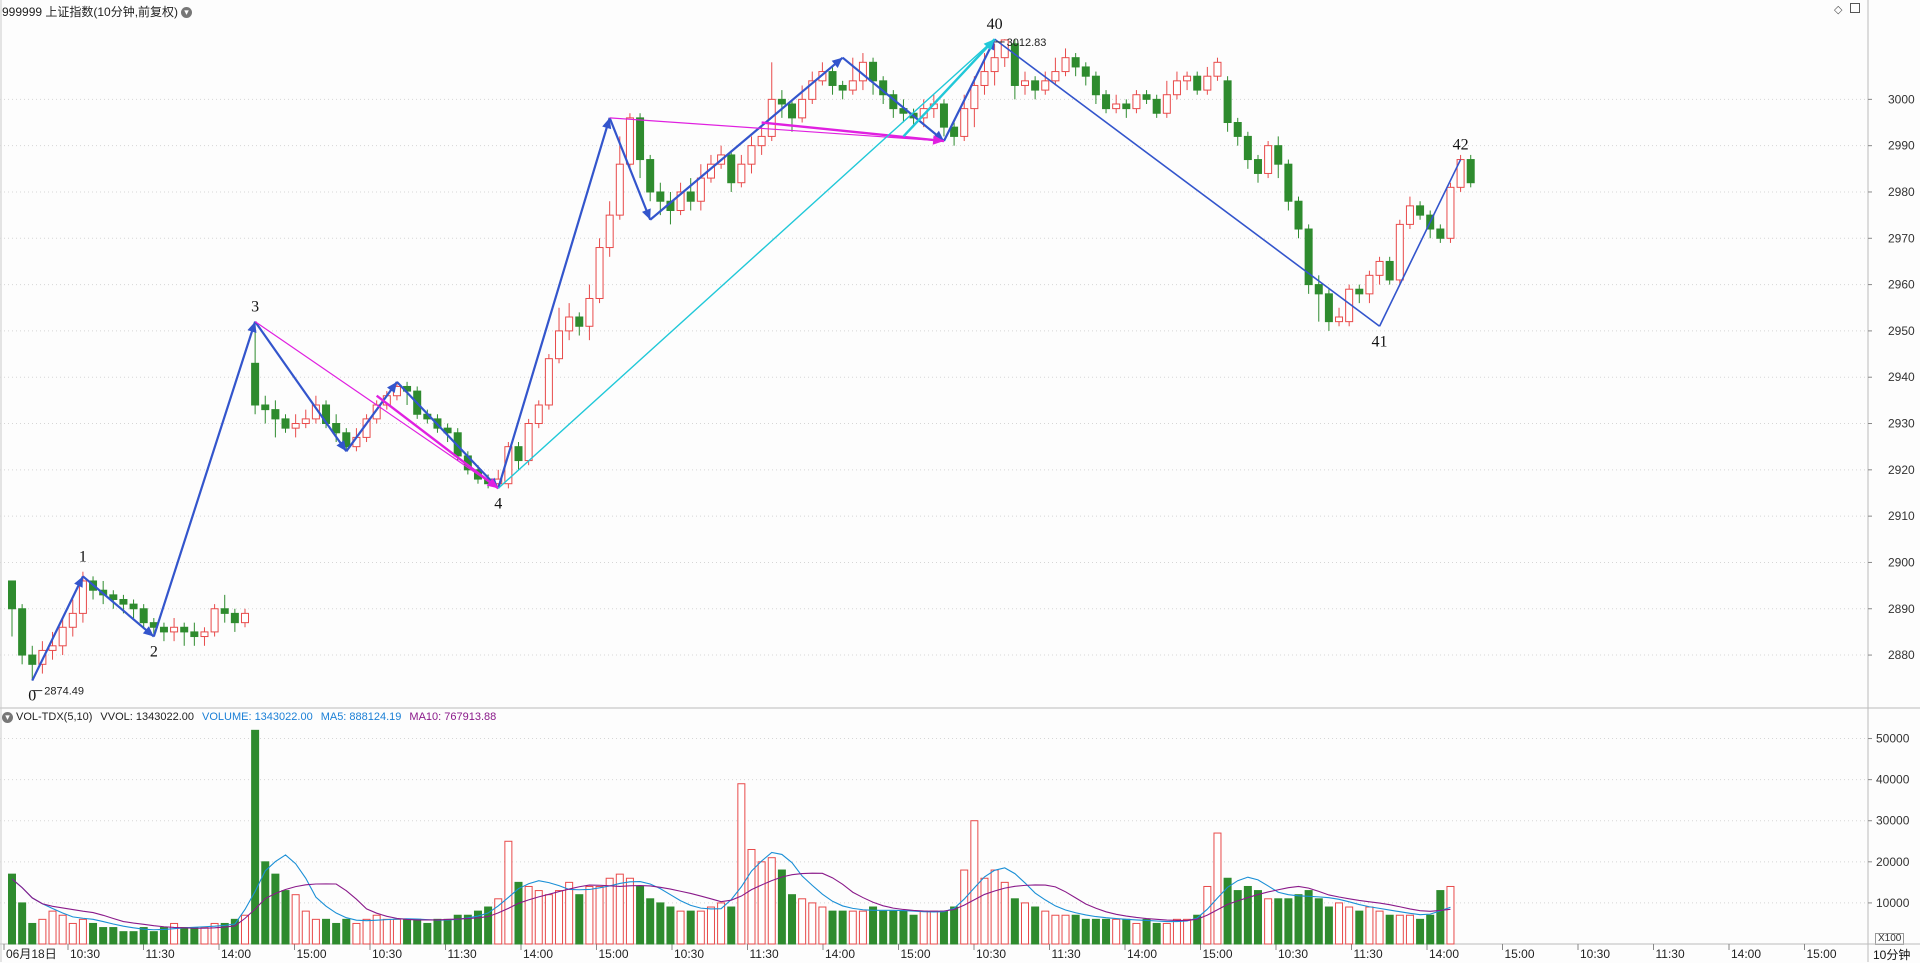  What do you see at coordinates (1893, 903) in the screenshot?
I see `volume-tick-label: 10000` at bounding box center [1893, 903].